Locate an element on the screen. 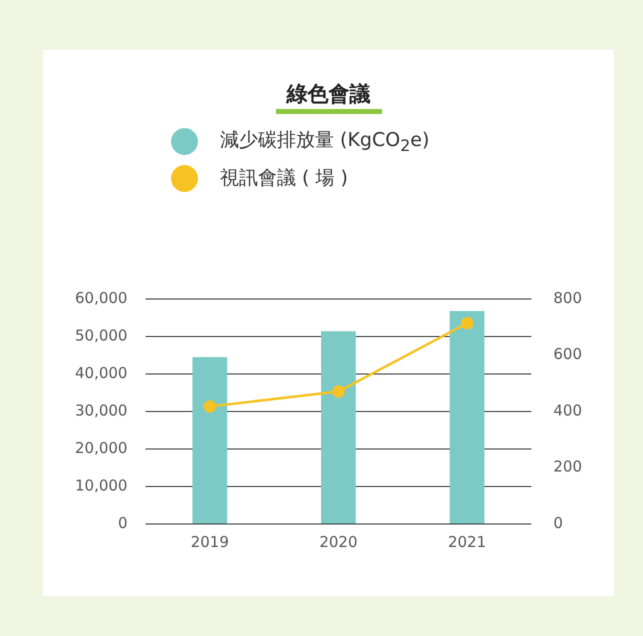 This screenshot has width=643, height=636. y-tick-label: 0 is located at coordinates (123, 523).